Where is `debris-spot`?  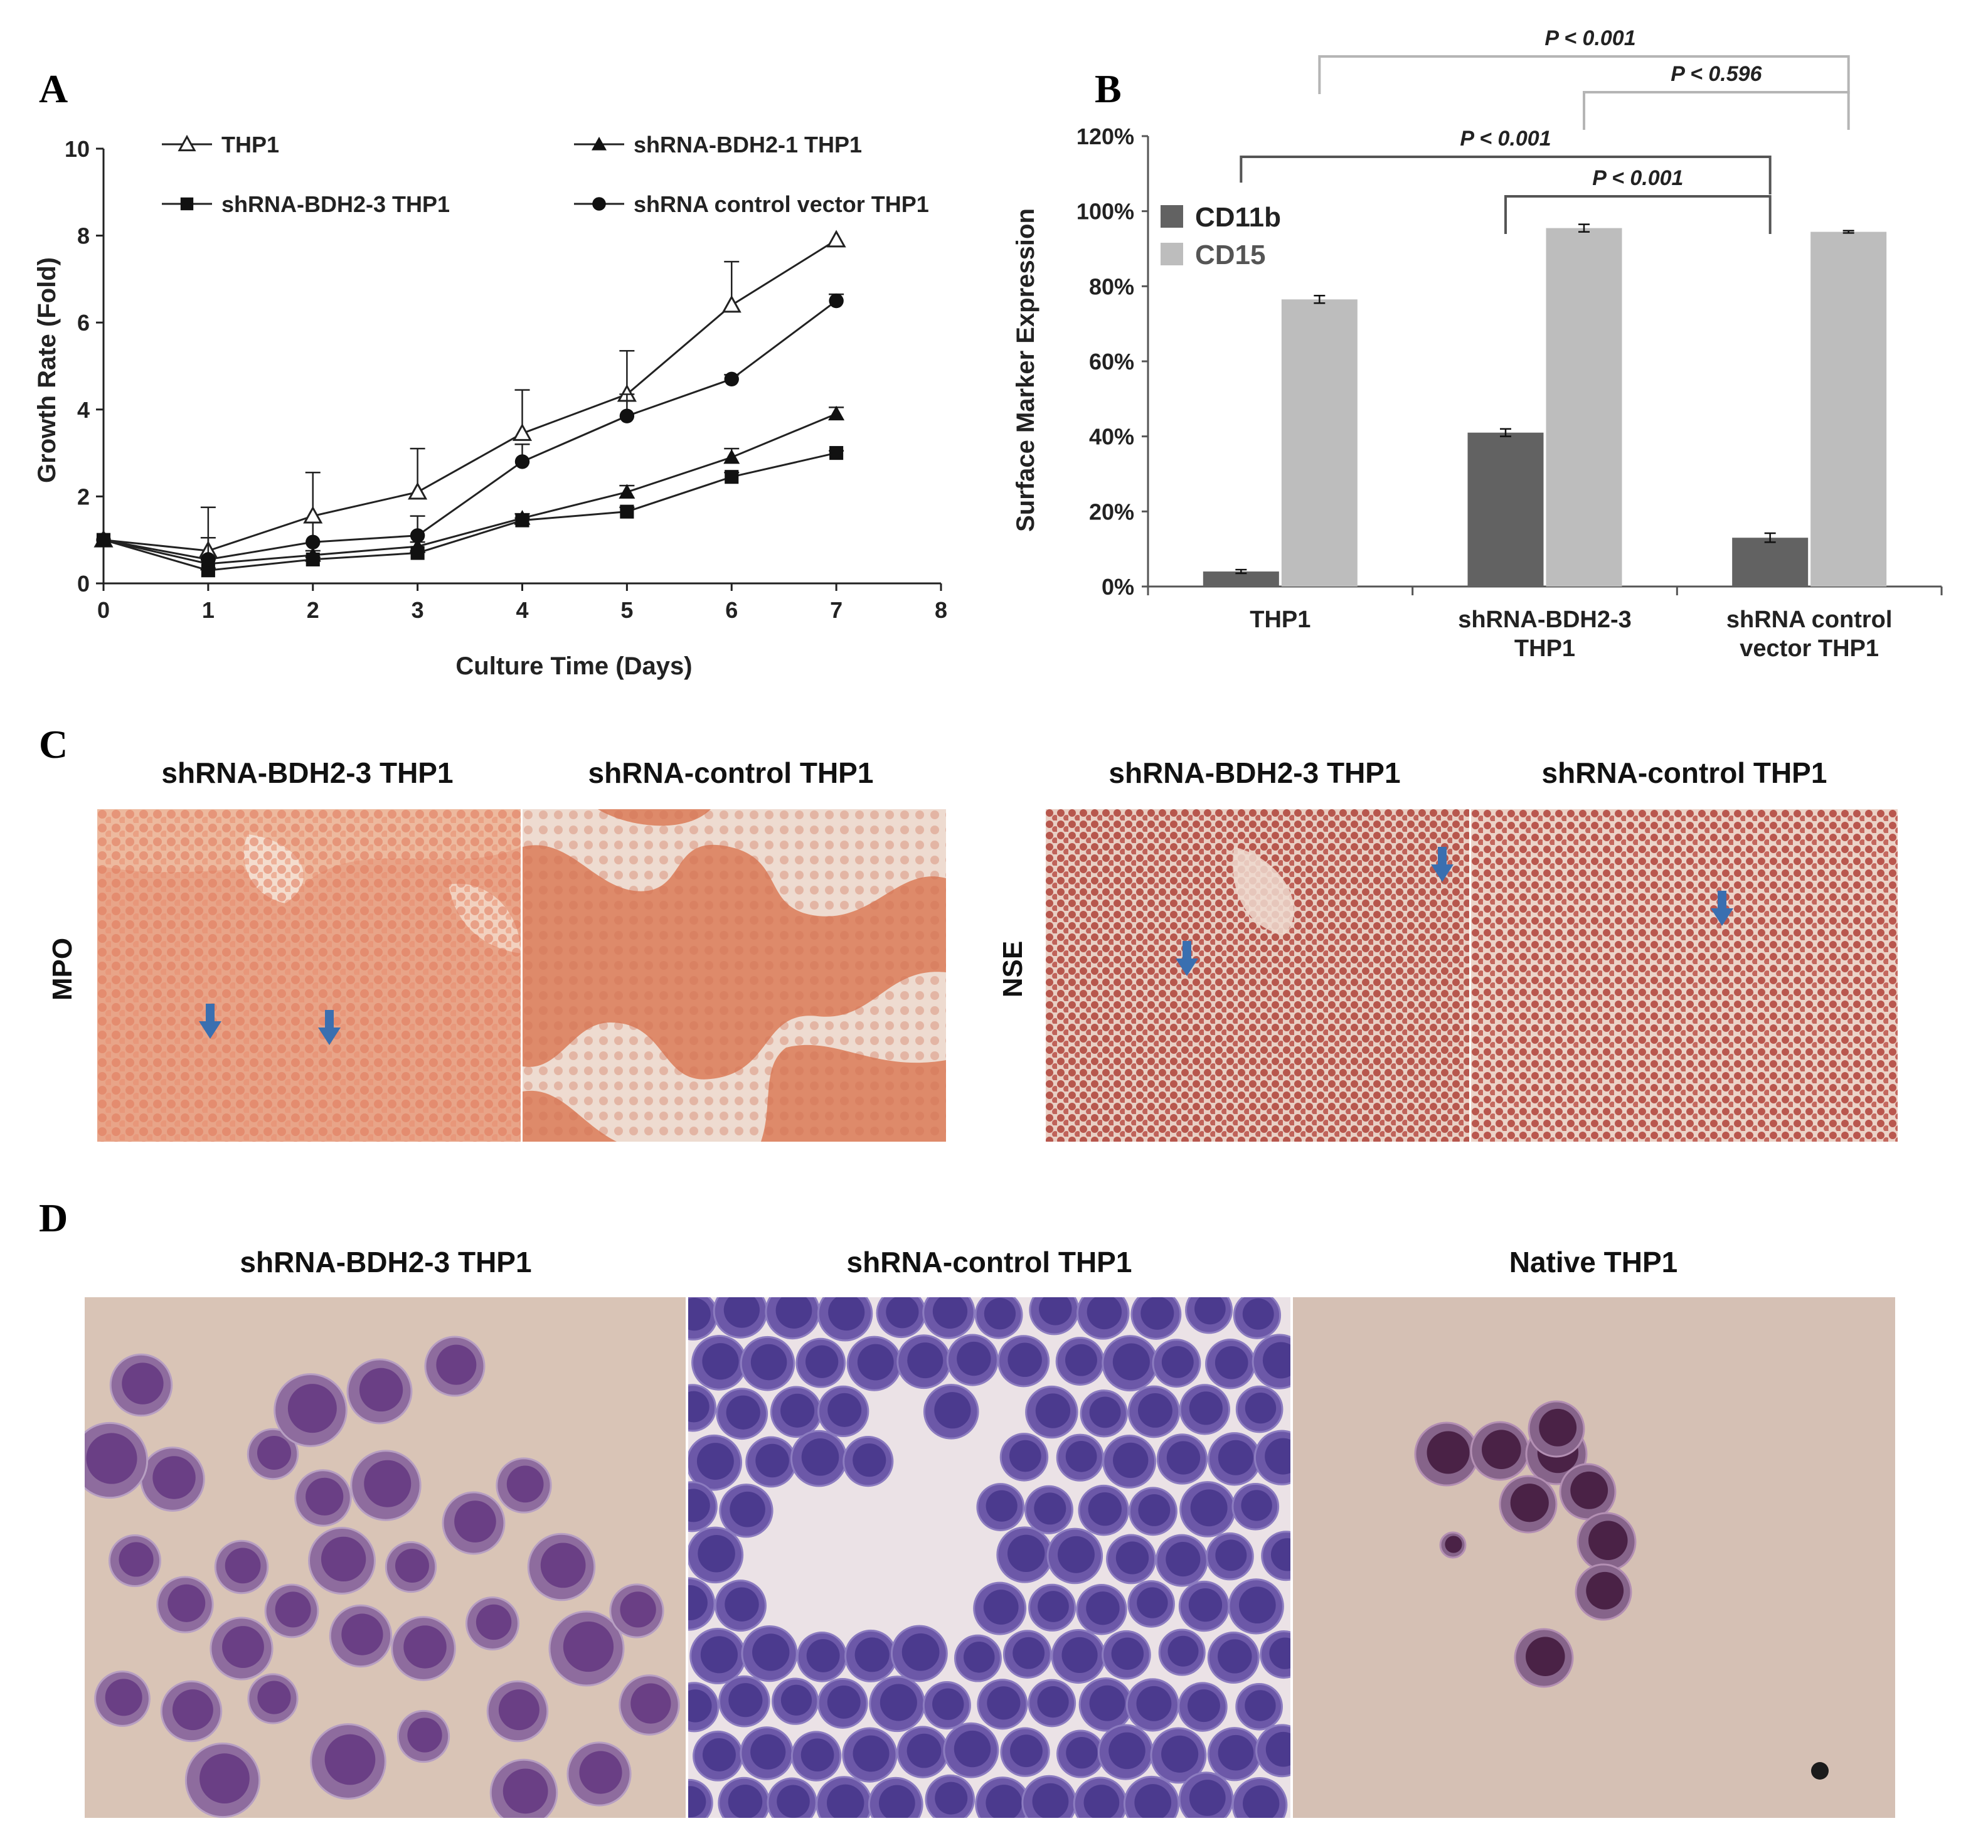
debris-spot is located at coordinates (1820, 1771).